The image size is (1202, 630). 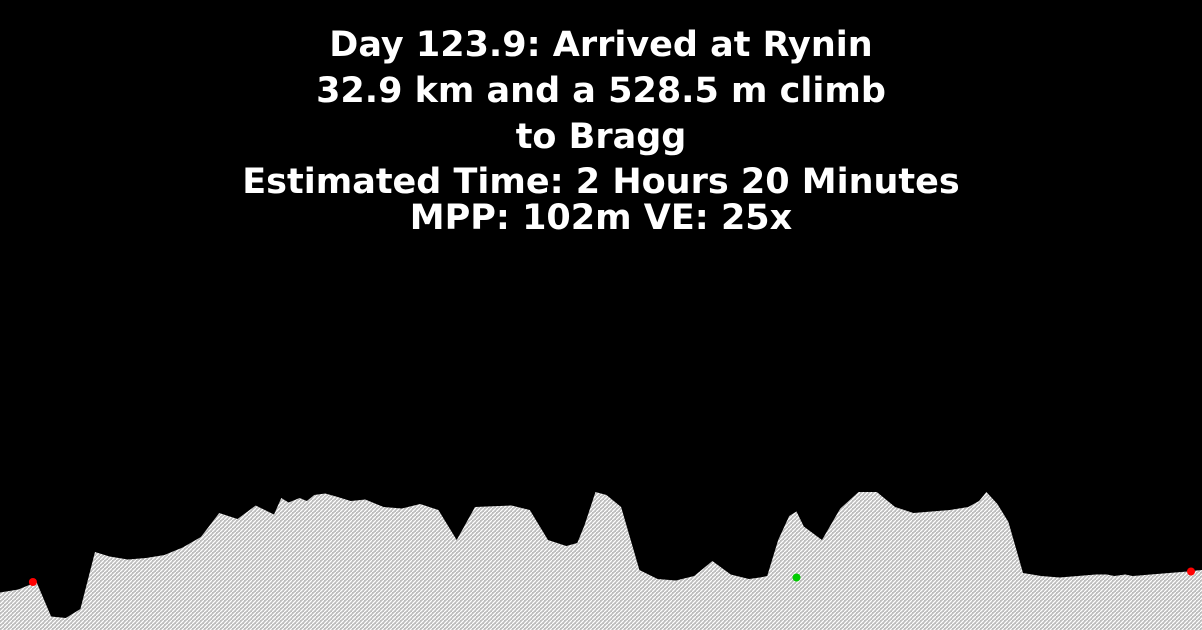 What do you see at coordinates (601, 182) in the screenshot?
I see `estimated-time-line: Estimated Time: 2 Hours 20 Minutes` at bounding box center [601, 182].